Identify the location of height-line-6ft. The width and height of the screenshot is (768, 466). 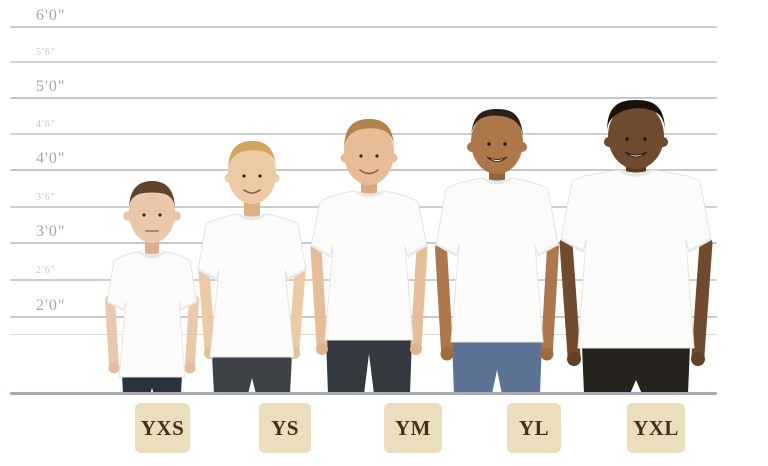
(363, 27).